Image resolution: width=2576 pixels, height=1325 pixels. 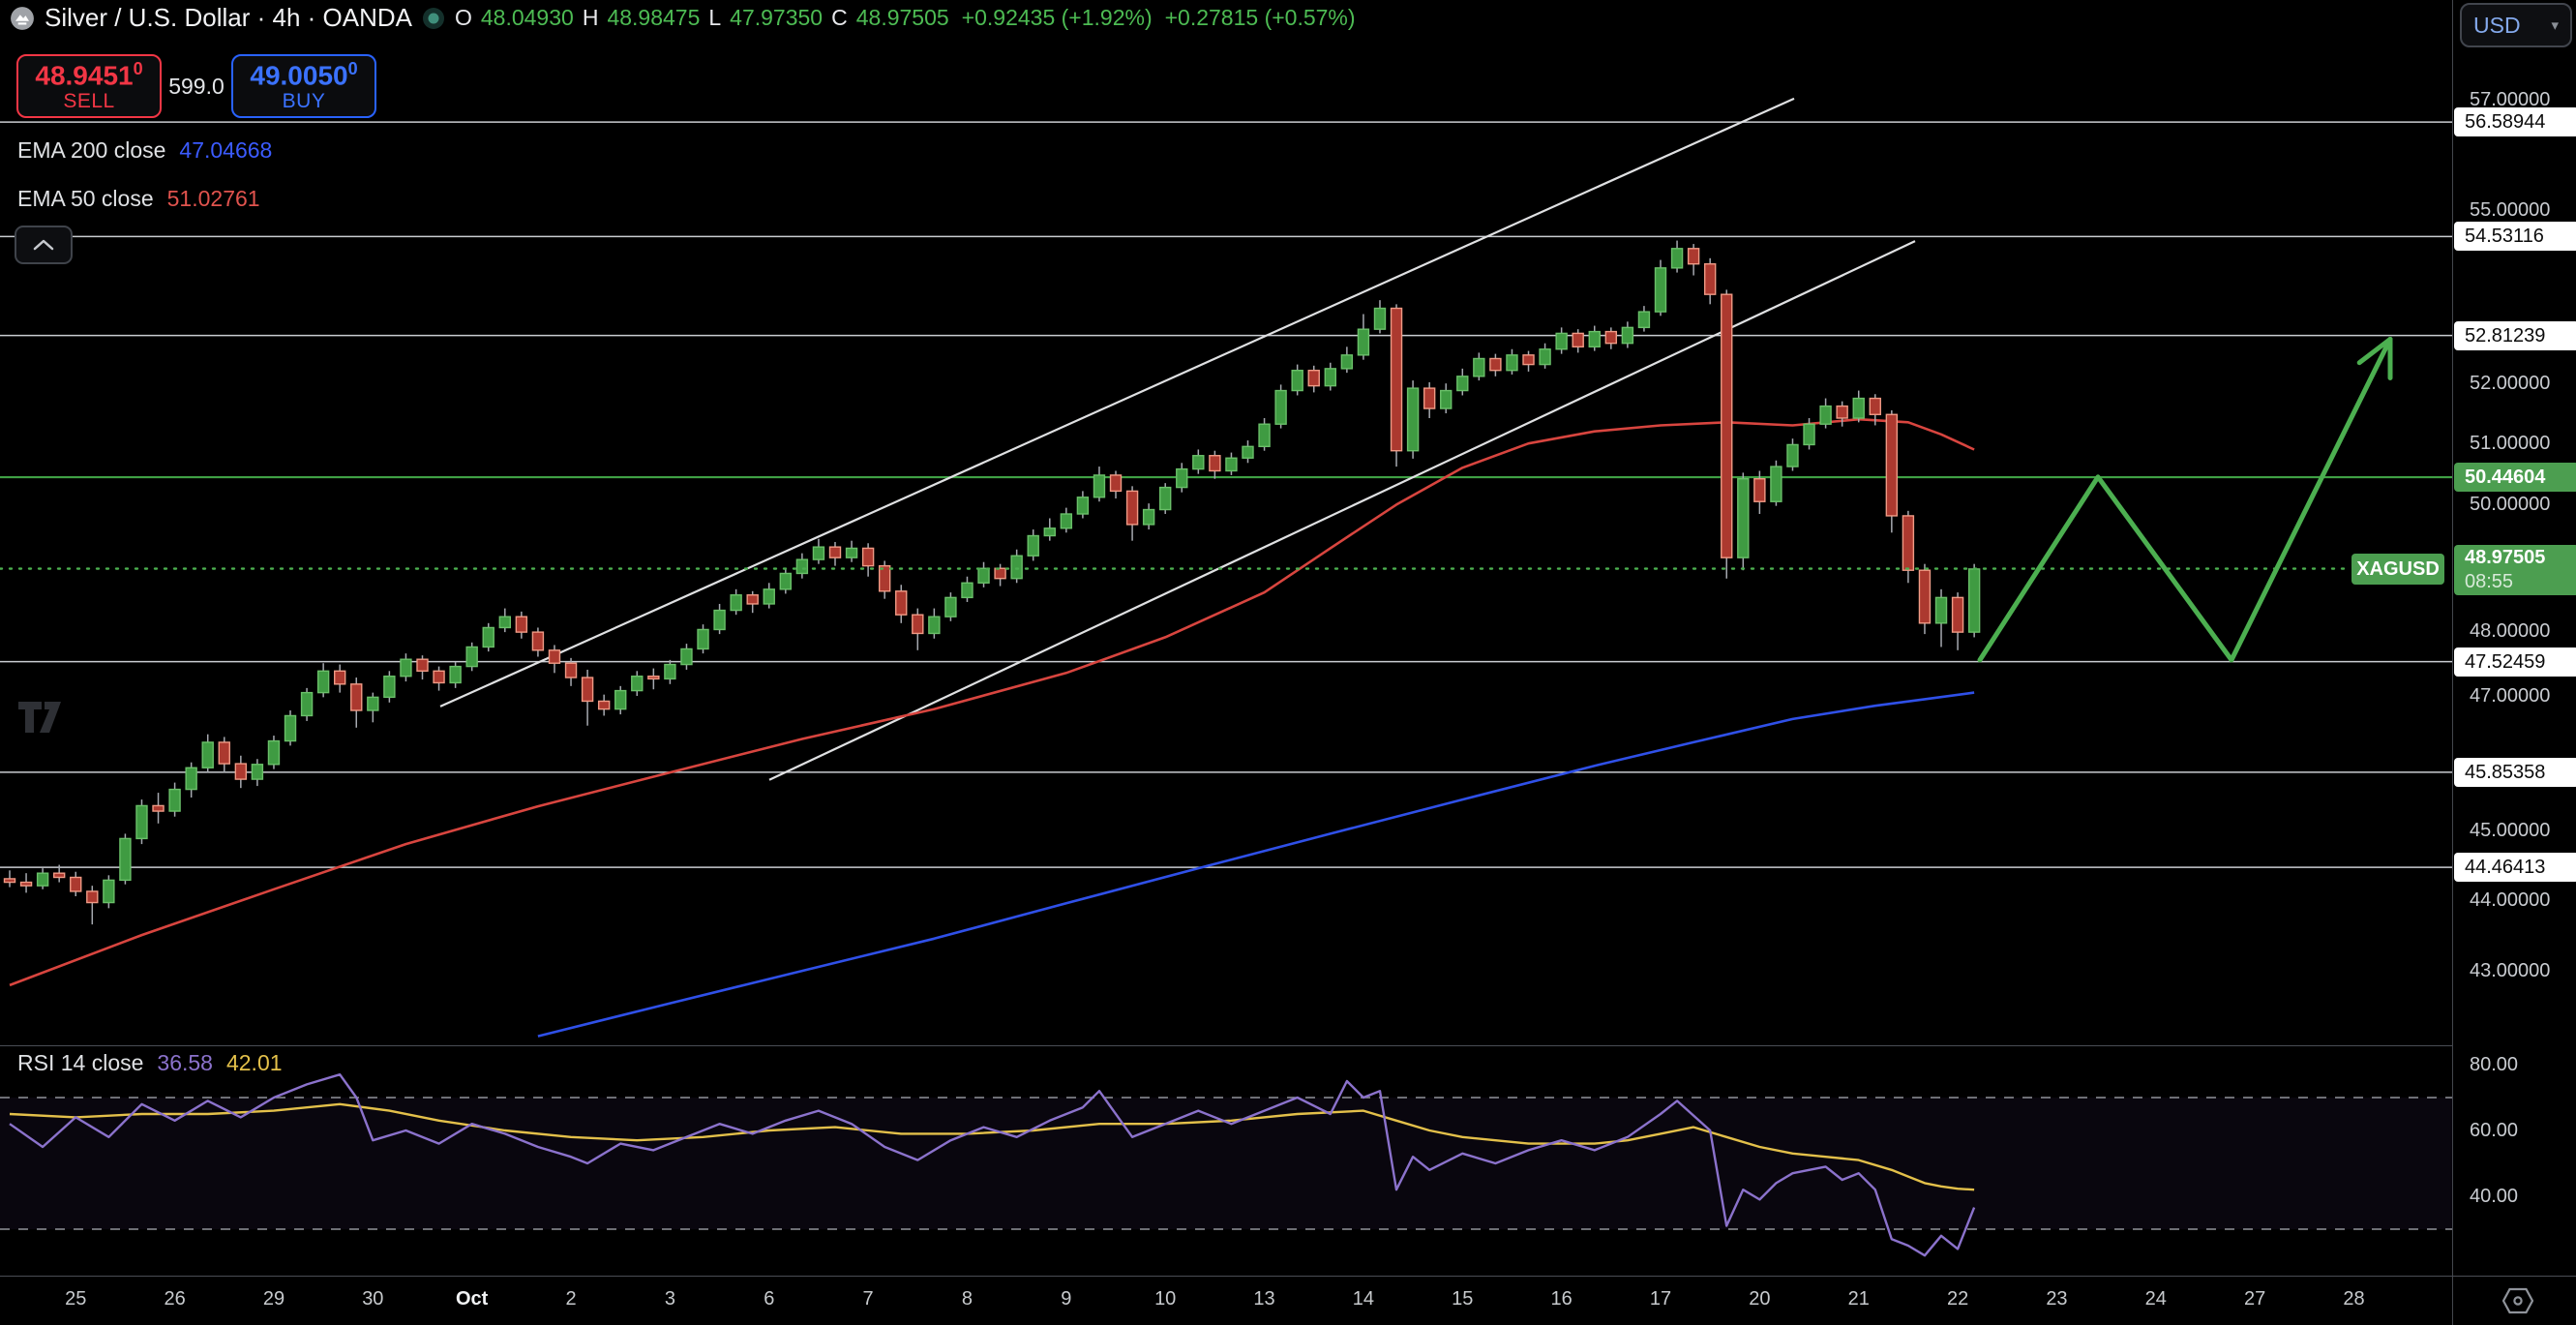 I want to click on rsi-legend: RSI 14 close 36.58 42.01, so click(x=150, y=1063).